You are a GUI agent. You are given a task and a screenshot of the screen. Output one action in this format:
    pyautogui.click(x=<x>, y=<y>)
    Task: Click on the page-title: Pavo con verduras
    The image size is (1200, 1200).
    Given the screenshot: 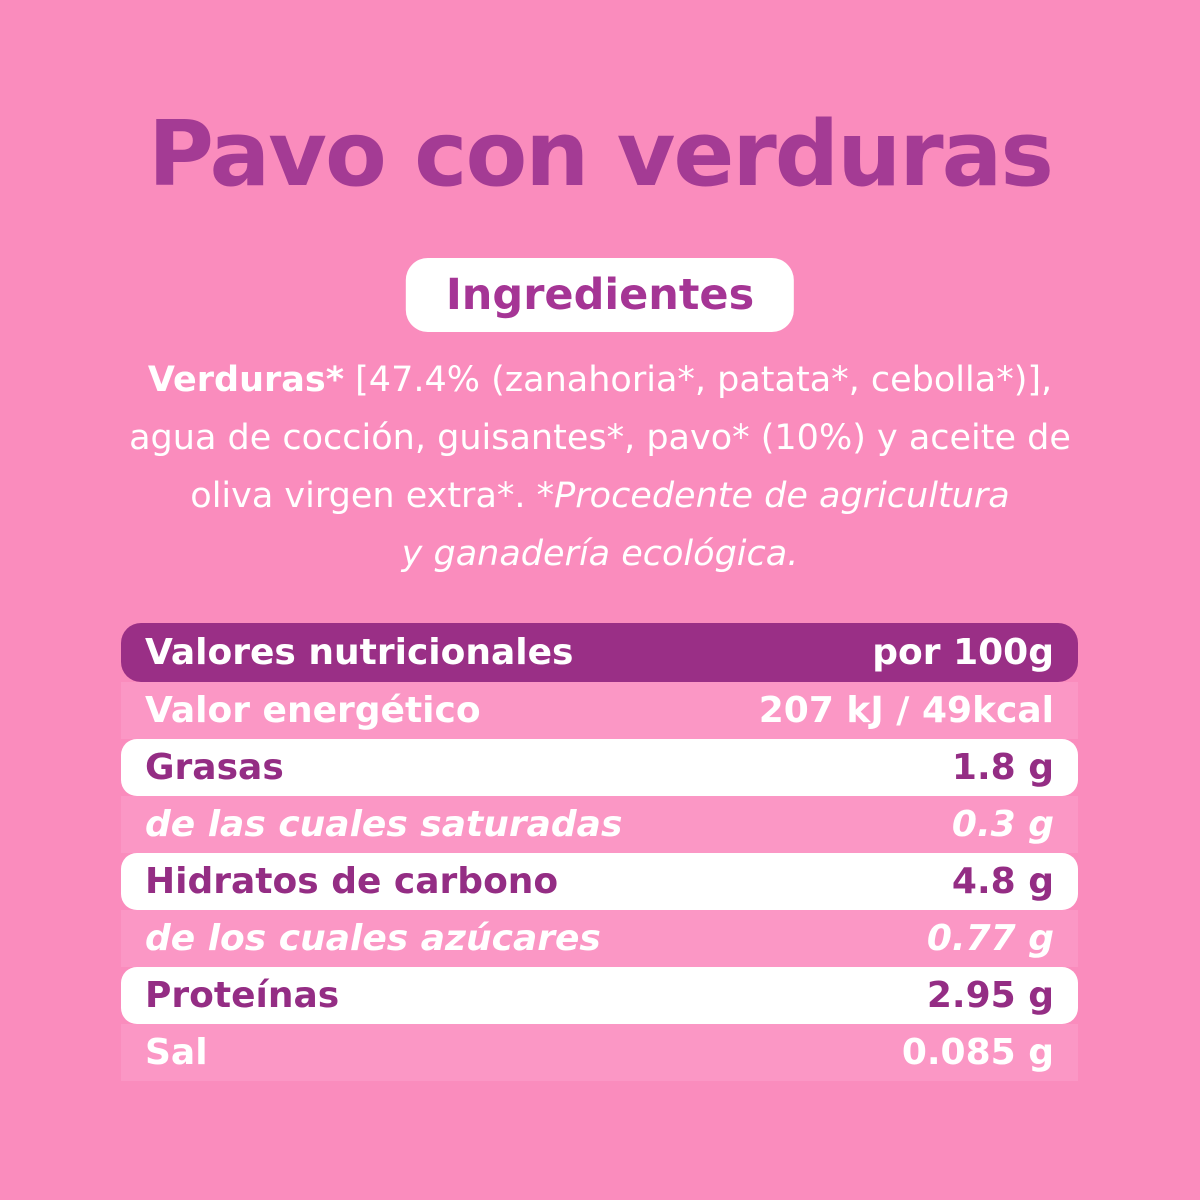 What is the action you would take?
    pyautogui.click(x=601, y=154)
    